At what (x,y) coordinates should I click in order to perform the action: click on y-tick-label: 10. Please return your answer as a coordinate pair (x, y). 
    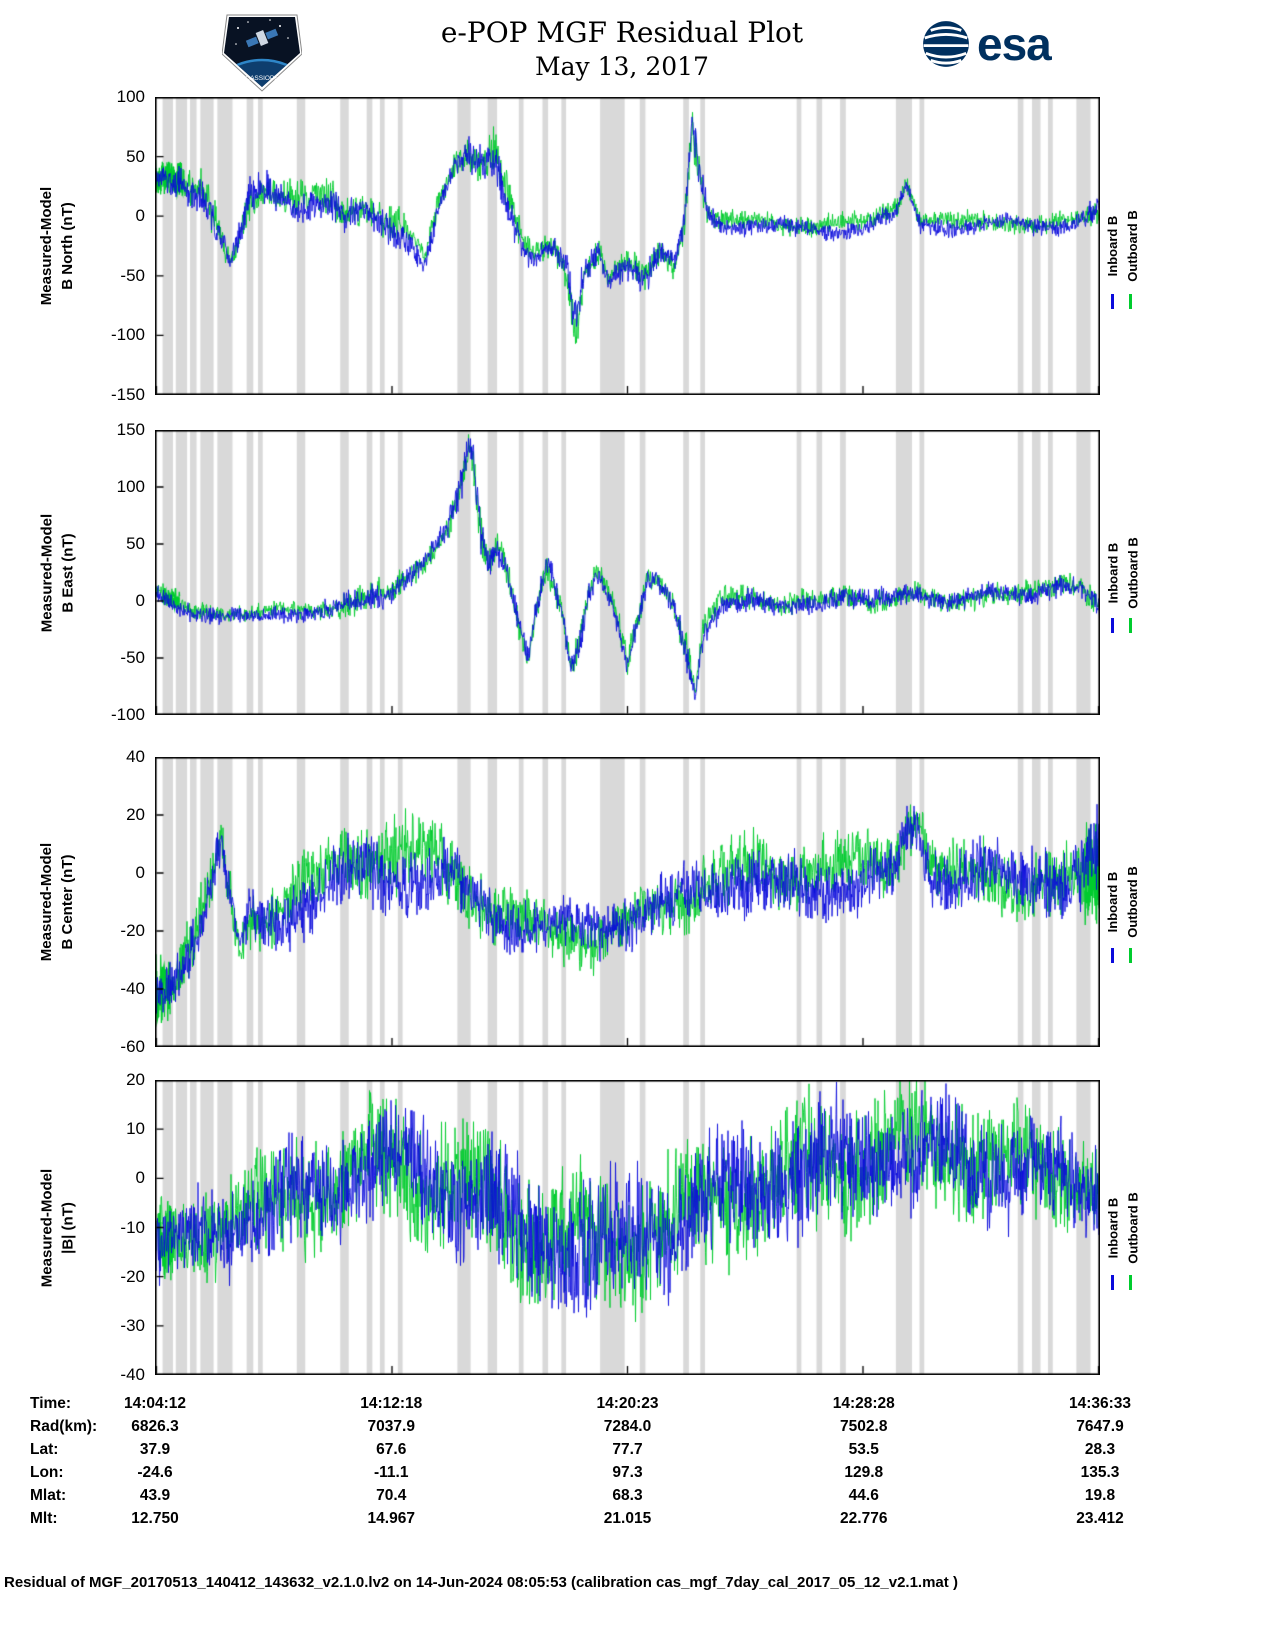
    Looking at the image, I should click on (135, 1129).